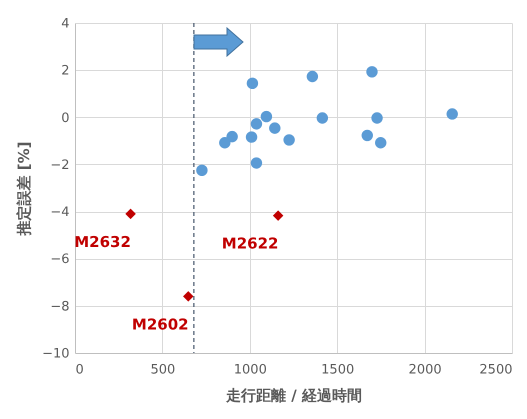  I want to click on x-tick-label: 1500, so click(337, 370).